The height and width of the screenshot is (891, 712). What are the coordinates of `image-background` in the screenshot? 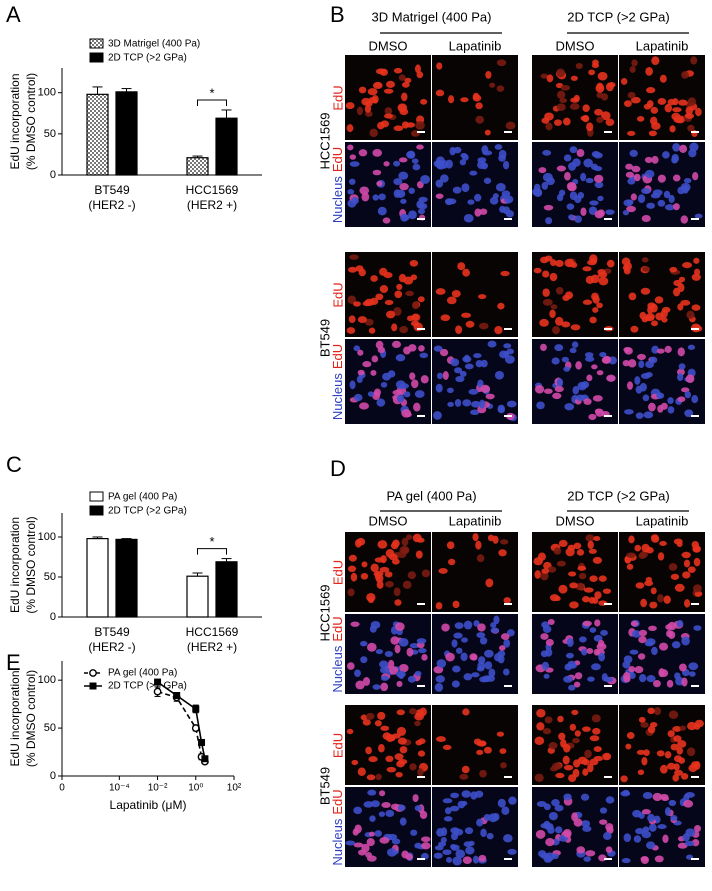 It's located at (475, 745).